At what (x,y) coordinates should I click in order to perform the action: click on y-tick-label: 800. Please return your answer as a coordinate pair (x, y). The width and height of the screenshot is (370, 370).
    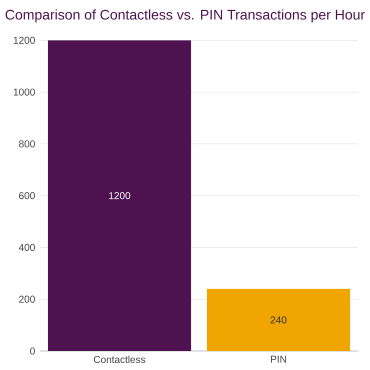
    Looking at the image, I should click on (27, 144).